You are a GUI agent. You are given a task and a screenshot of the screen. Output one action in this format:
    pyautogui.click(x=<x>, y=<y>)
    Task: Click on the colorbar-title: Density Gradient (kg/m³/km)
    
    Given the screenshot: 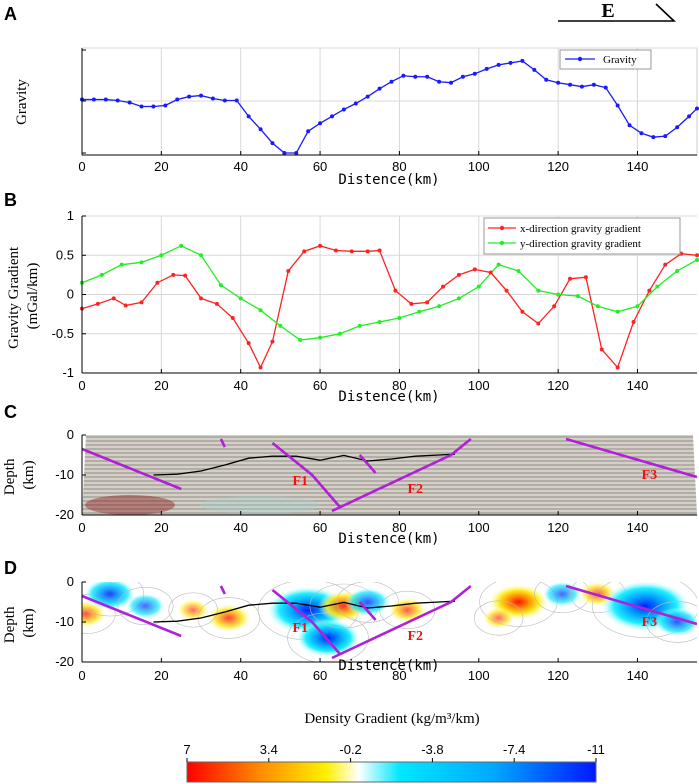 What is the action you would take?
    pyautogui.click(x=391, y=719)
    